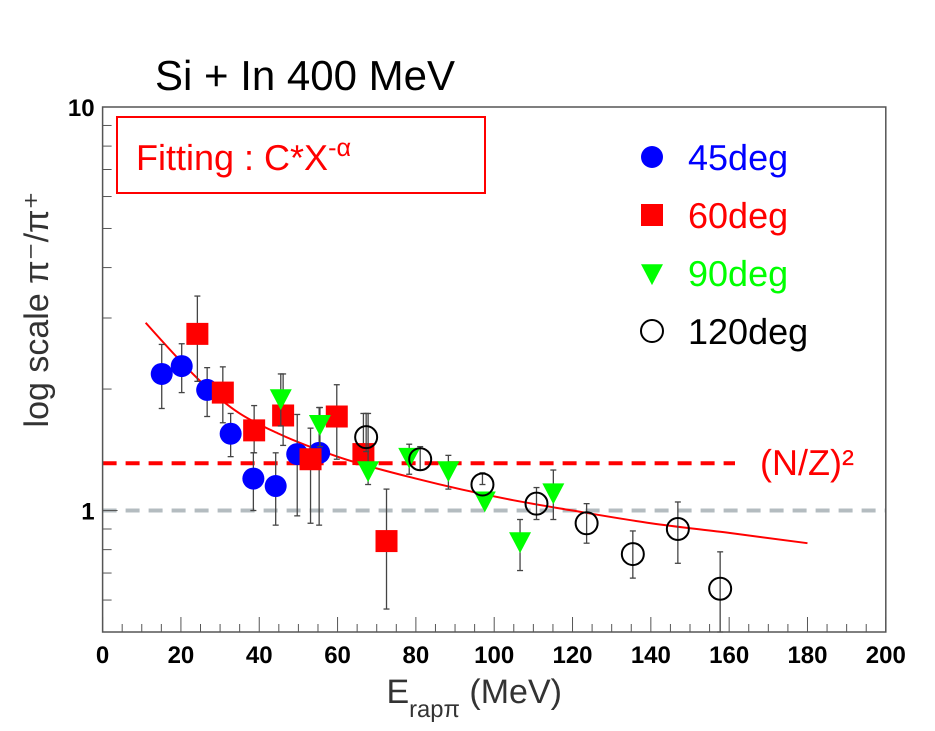  What do you see at coordinates (807, 655) in the screenshot?
I see `x-tick-label: 180` at bounding box center [807, 655].